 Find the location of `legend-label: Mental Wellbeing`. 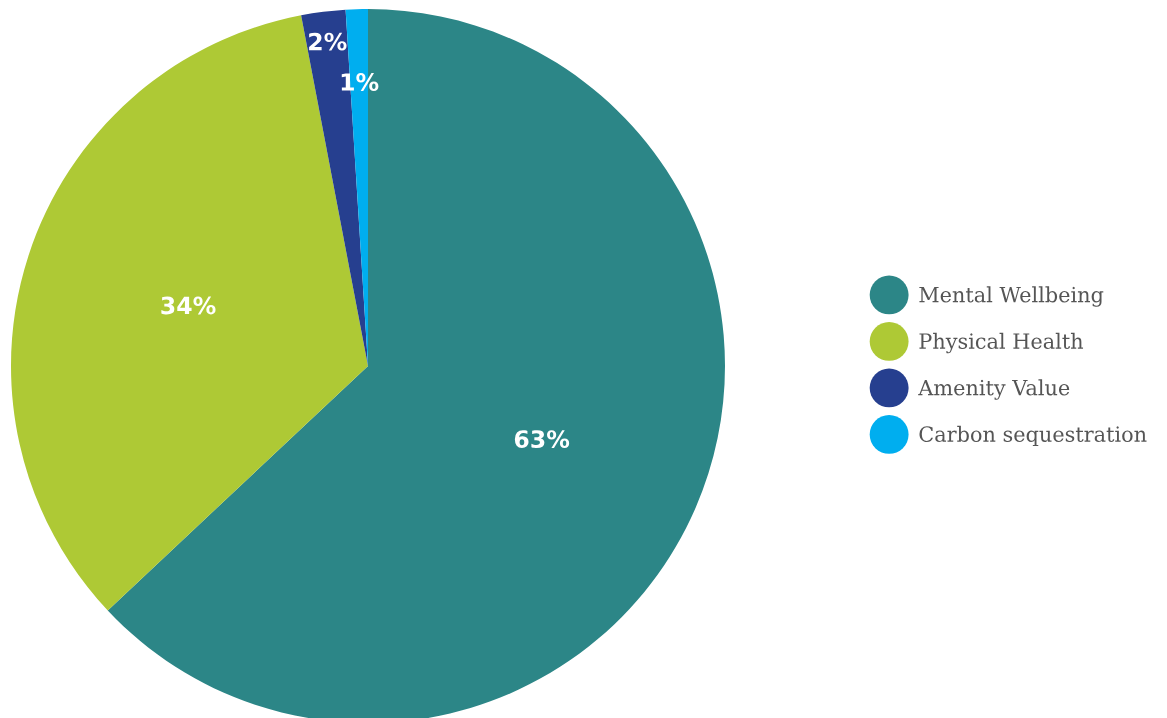

legend-label: Mental Wellbeing is located at coordinates (1011, 296).